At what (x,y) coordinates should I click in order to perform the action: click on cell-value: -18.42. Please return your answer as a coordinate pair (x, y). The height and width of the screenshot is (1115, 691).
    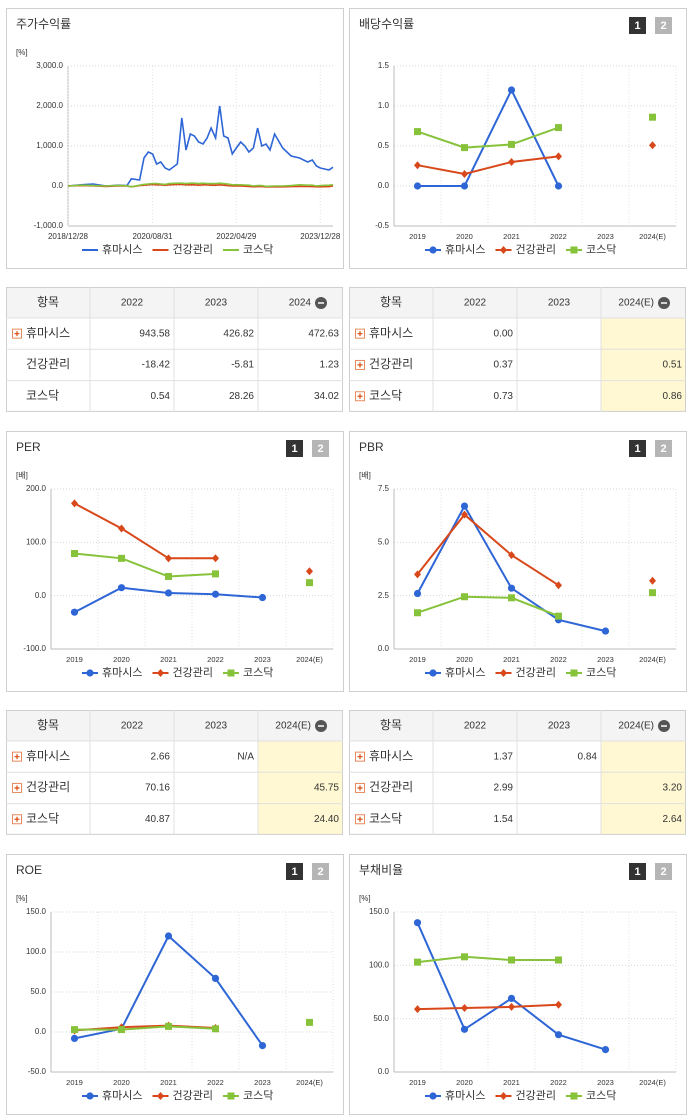
    Looking at the image, I should click on (156, 365).